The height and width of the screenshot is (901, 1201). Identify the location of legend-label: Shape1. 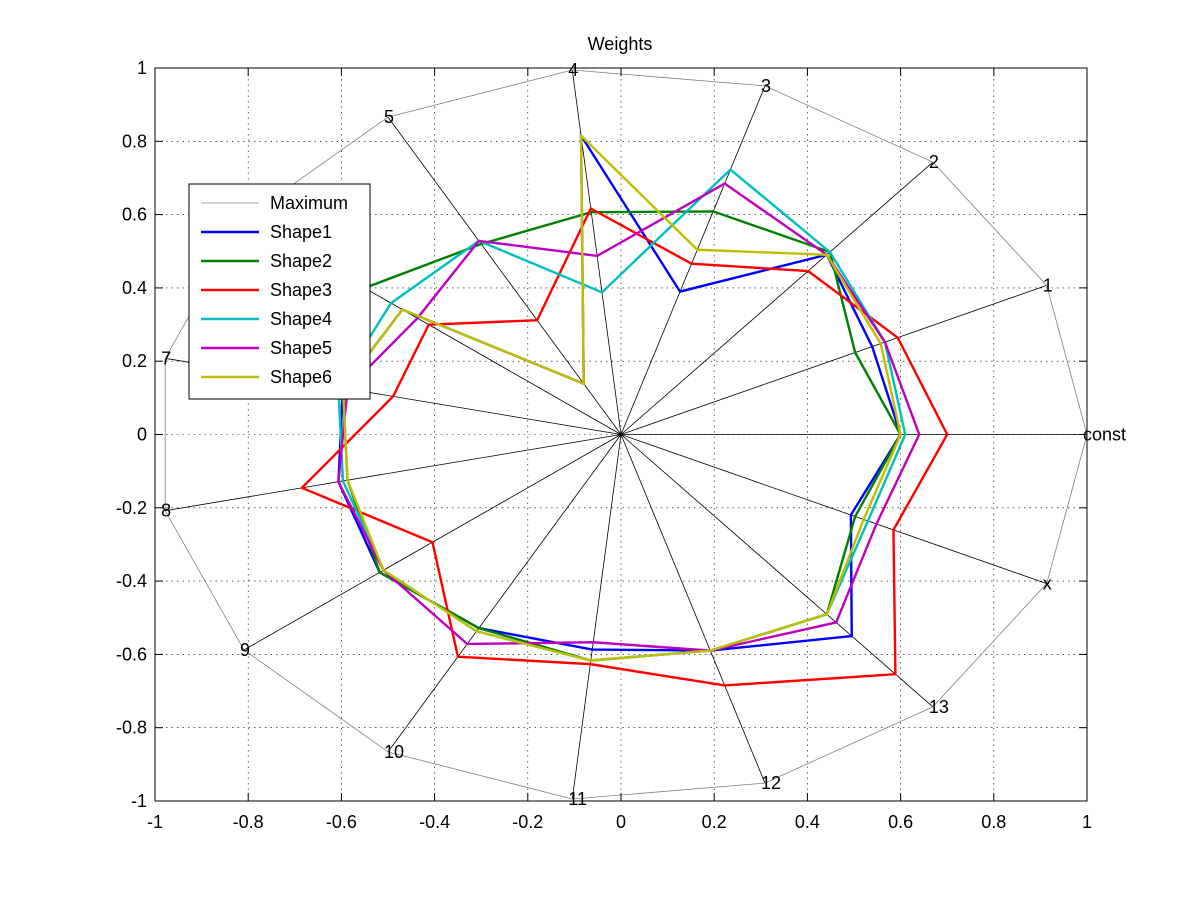
(301, 232).